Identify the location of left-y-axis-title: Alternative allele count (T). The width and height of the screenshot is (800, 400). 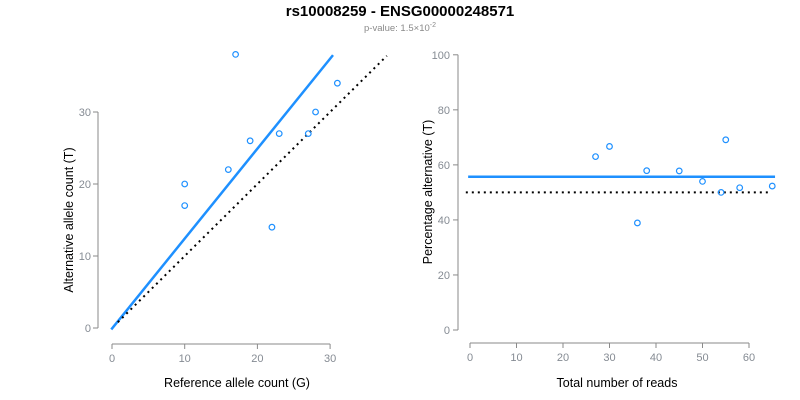
(69, 220).